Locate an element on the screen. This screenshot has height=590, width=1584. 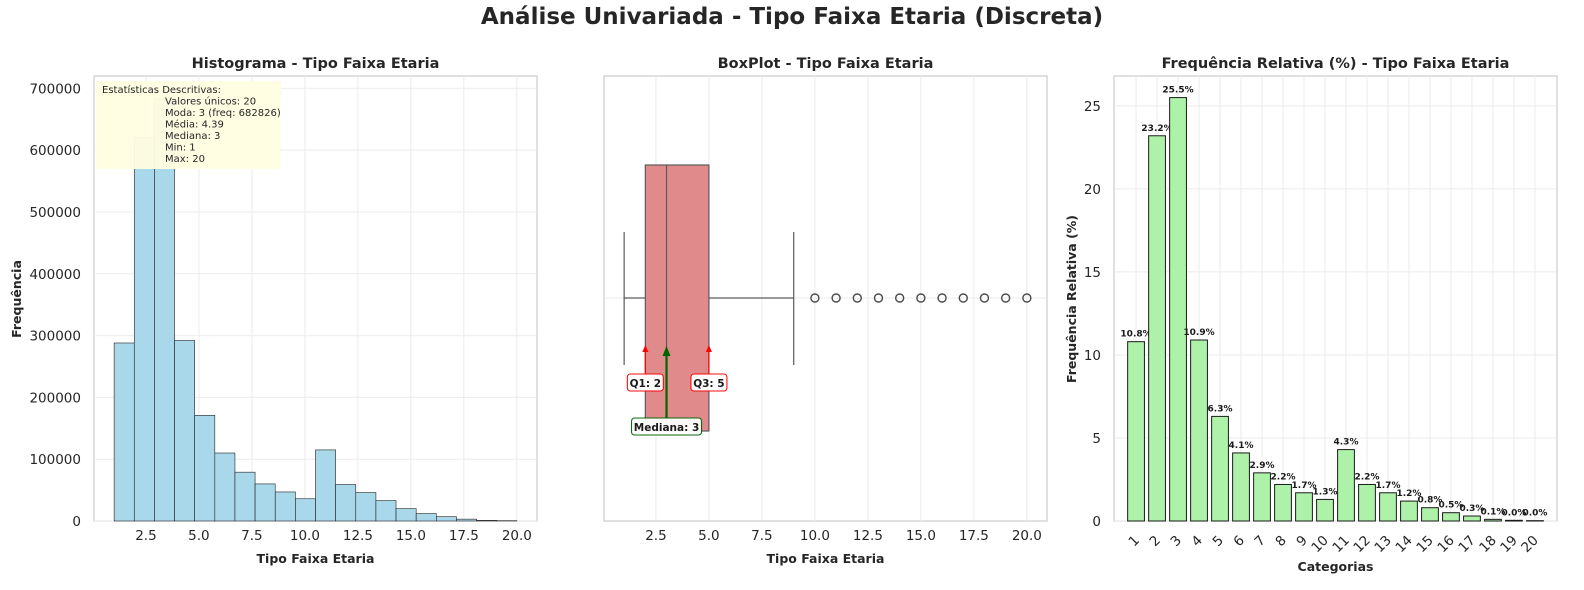
boxplot-xlabel: Tipo Faixa Etaria is located at coordinates (826, 558).